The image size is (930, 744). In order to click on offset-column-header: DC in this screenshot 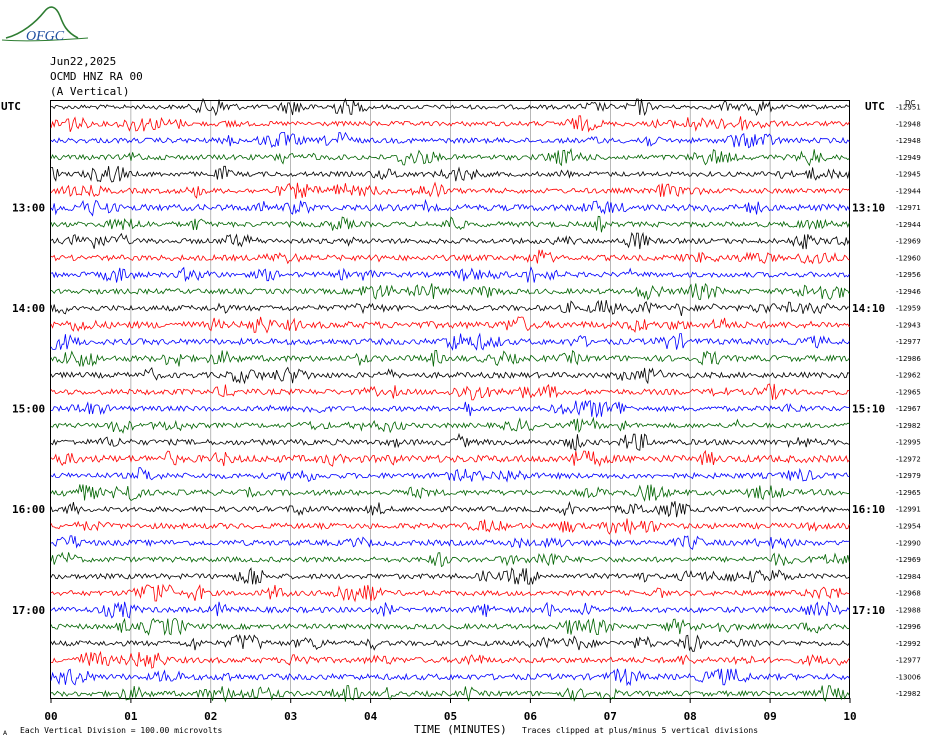, I will do `click(910, 103)`.